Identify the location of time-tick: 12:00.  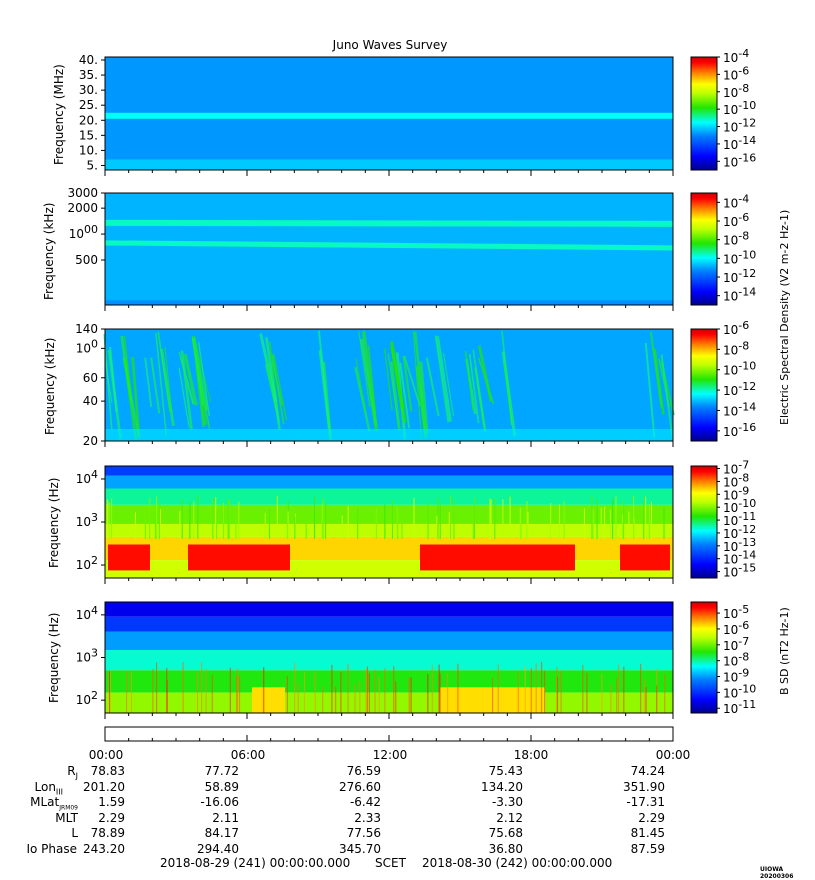
(390, 755).